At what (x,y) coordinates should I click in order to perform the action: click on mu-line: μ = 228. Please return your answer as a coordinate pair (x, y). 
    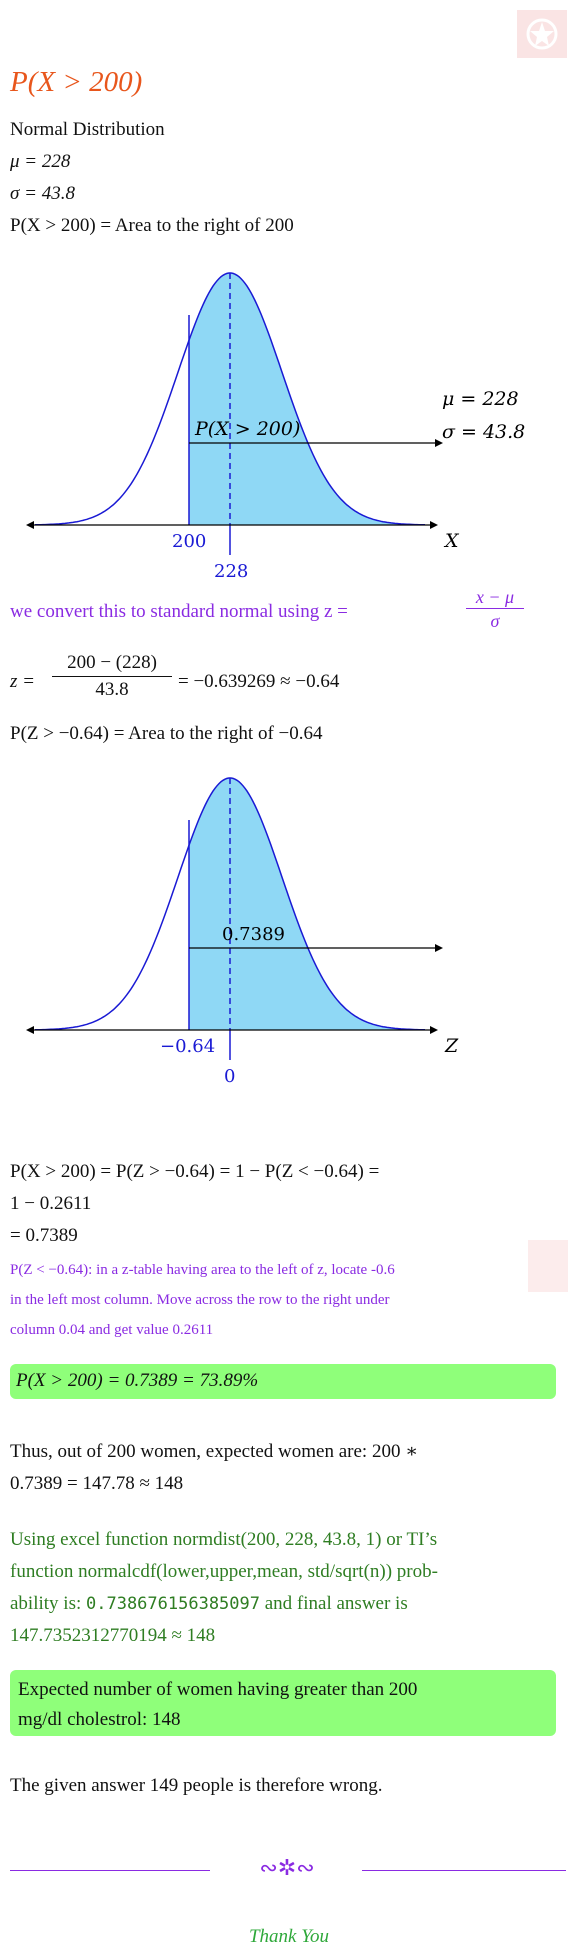
    Looking at the image, I should click on (40, 161).